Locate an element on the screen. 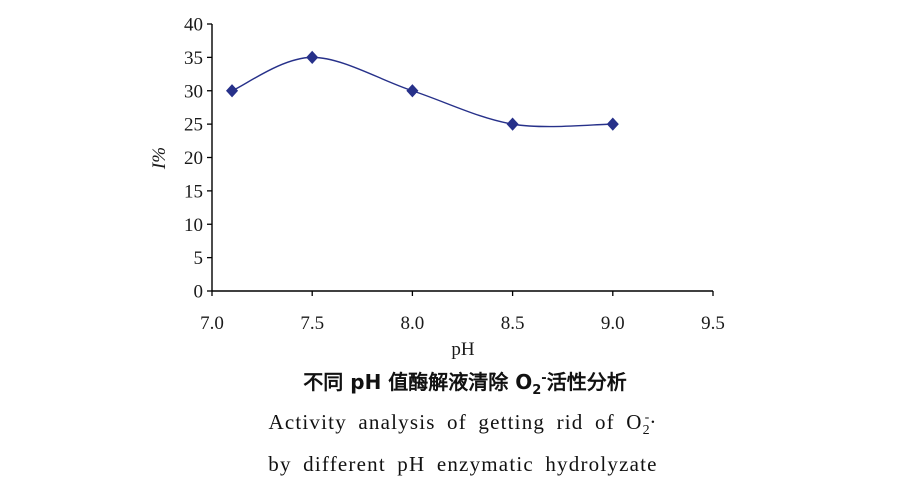  y-tick-label: 15 is located at coordinates (193, 191).